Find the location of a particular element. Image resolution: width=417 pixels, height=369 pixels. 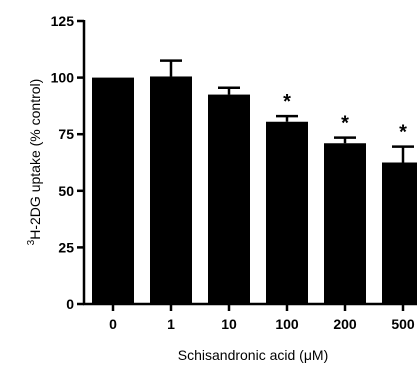

x-axis-label-unit-rest: M) is located at coordinates (320, 355).